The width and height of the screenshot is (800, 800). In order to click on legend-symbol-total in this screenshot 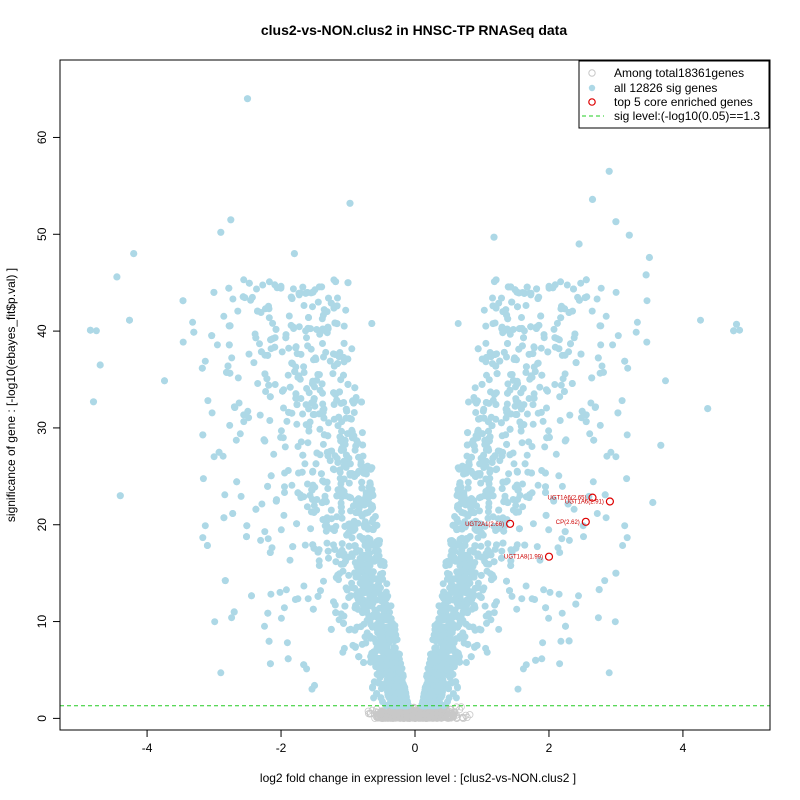, I will do `click(592, 73)`.